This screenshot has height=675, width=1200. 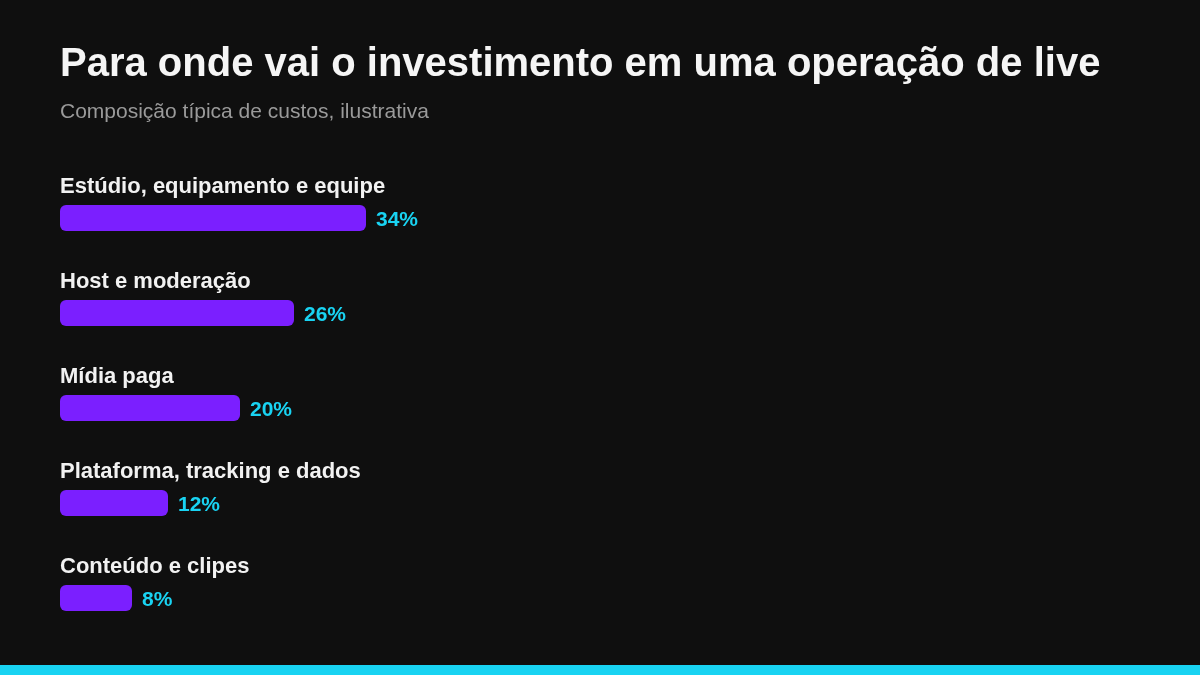 What do you see at coordinates (155, 280) in the screenshot?
I see `y-tick-label: Host e moderação` at bounding box center [155, 280].